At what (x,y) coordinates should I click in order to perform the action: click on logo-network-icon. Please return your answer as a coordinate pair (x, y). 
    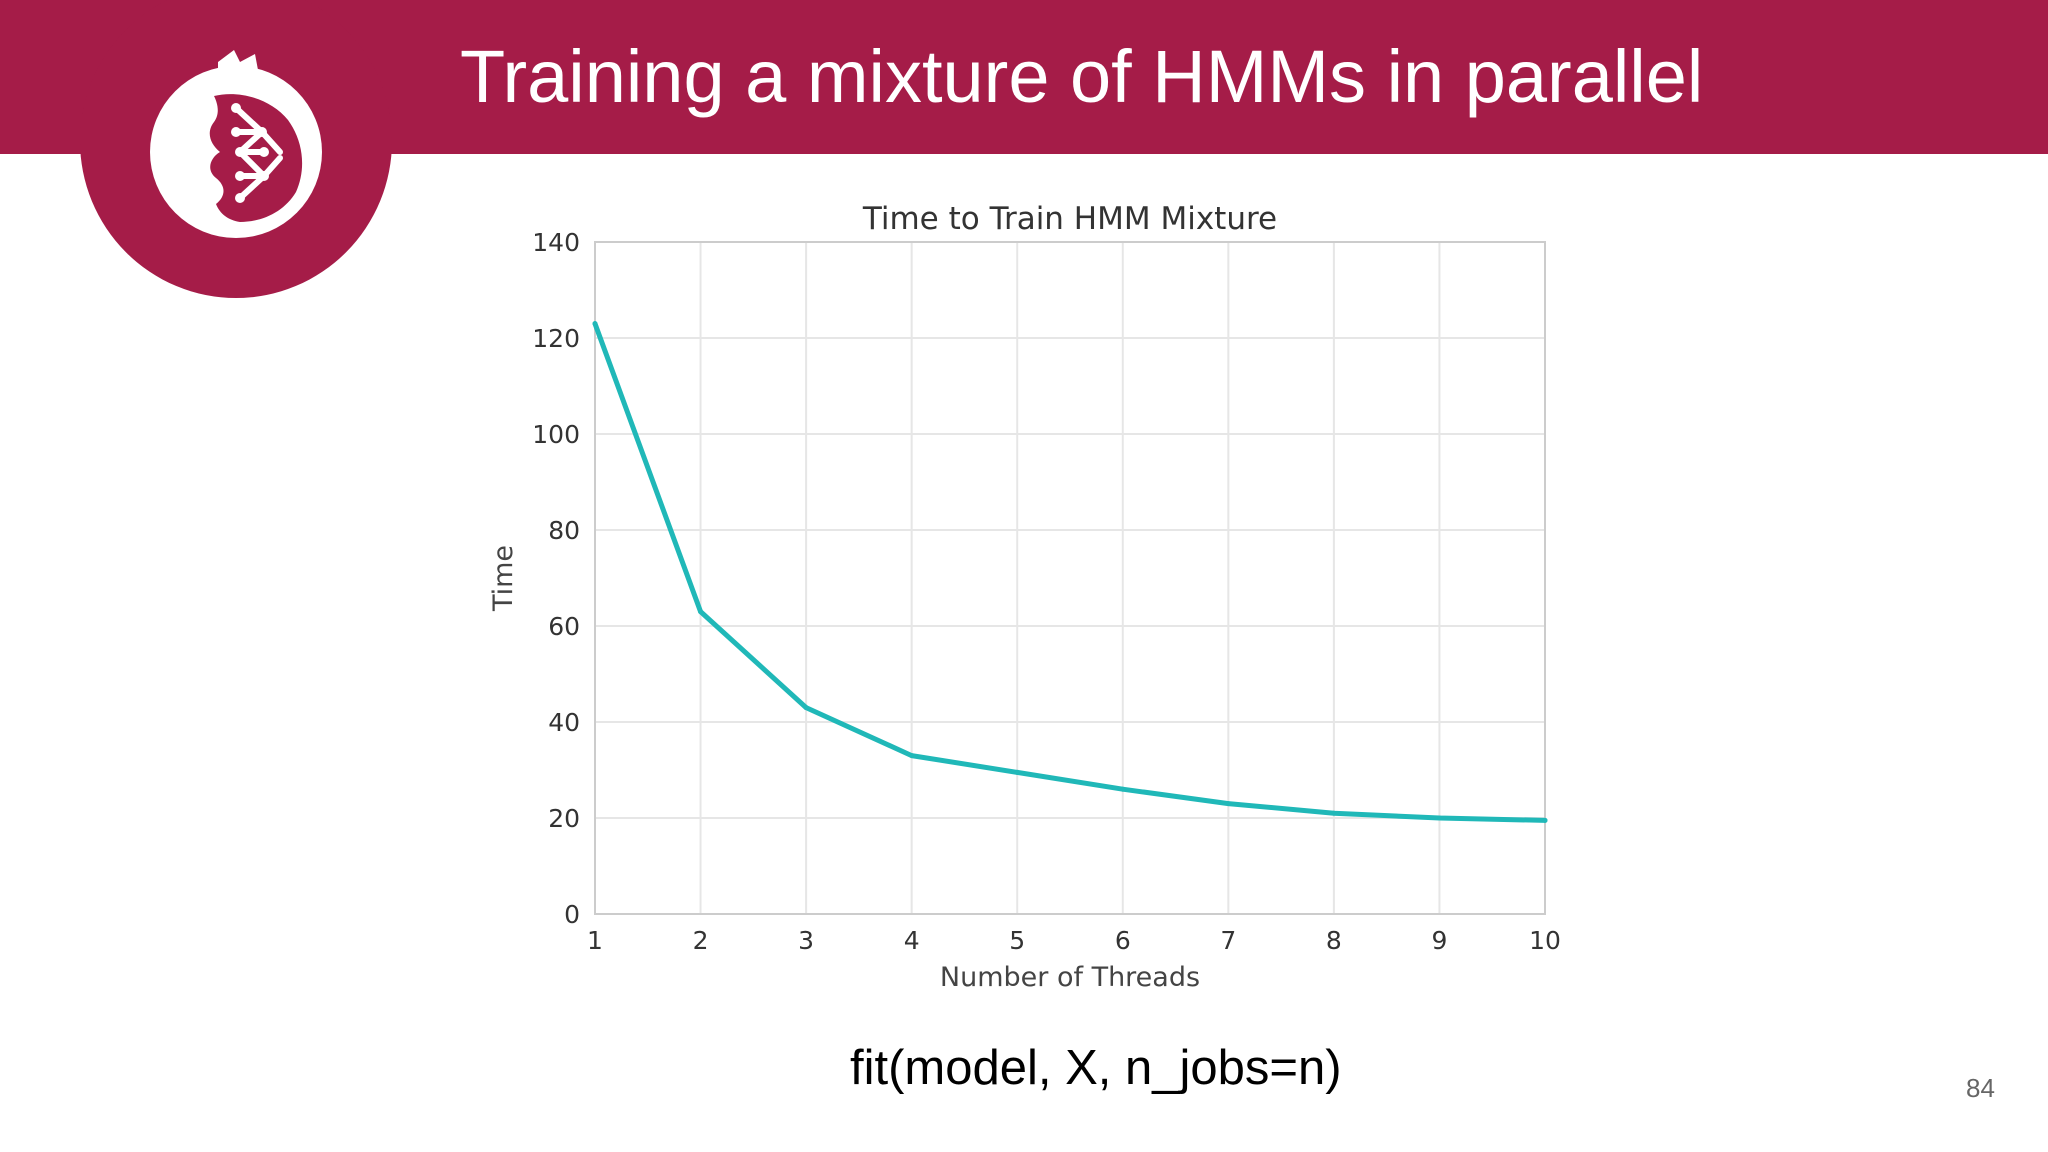
    Looking at the image, I should click on (257, 153).